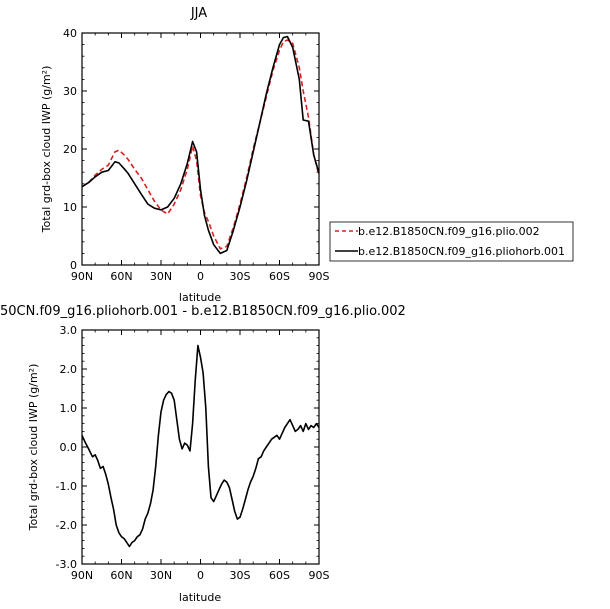 This screenshot has height=609, width=610. What do you see at coordinates (240, 276) in the screenshot?
I see `top-x-tick-label: 30S` at bounding box center [240, 276].